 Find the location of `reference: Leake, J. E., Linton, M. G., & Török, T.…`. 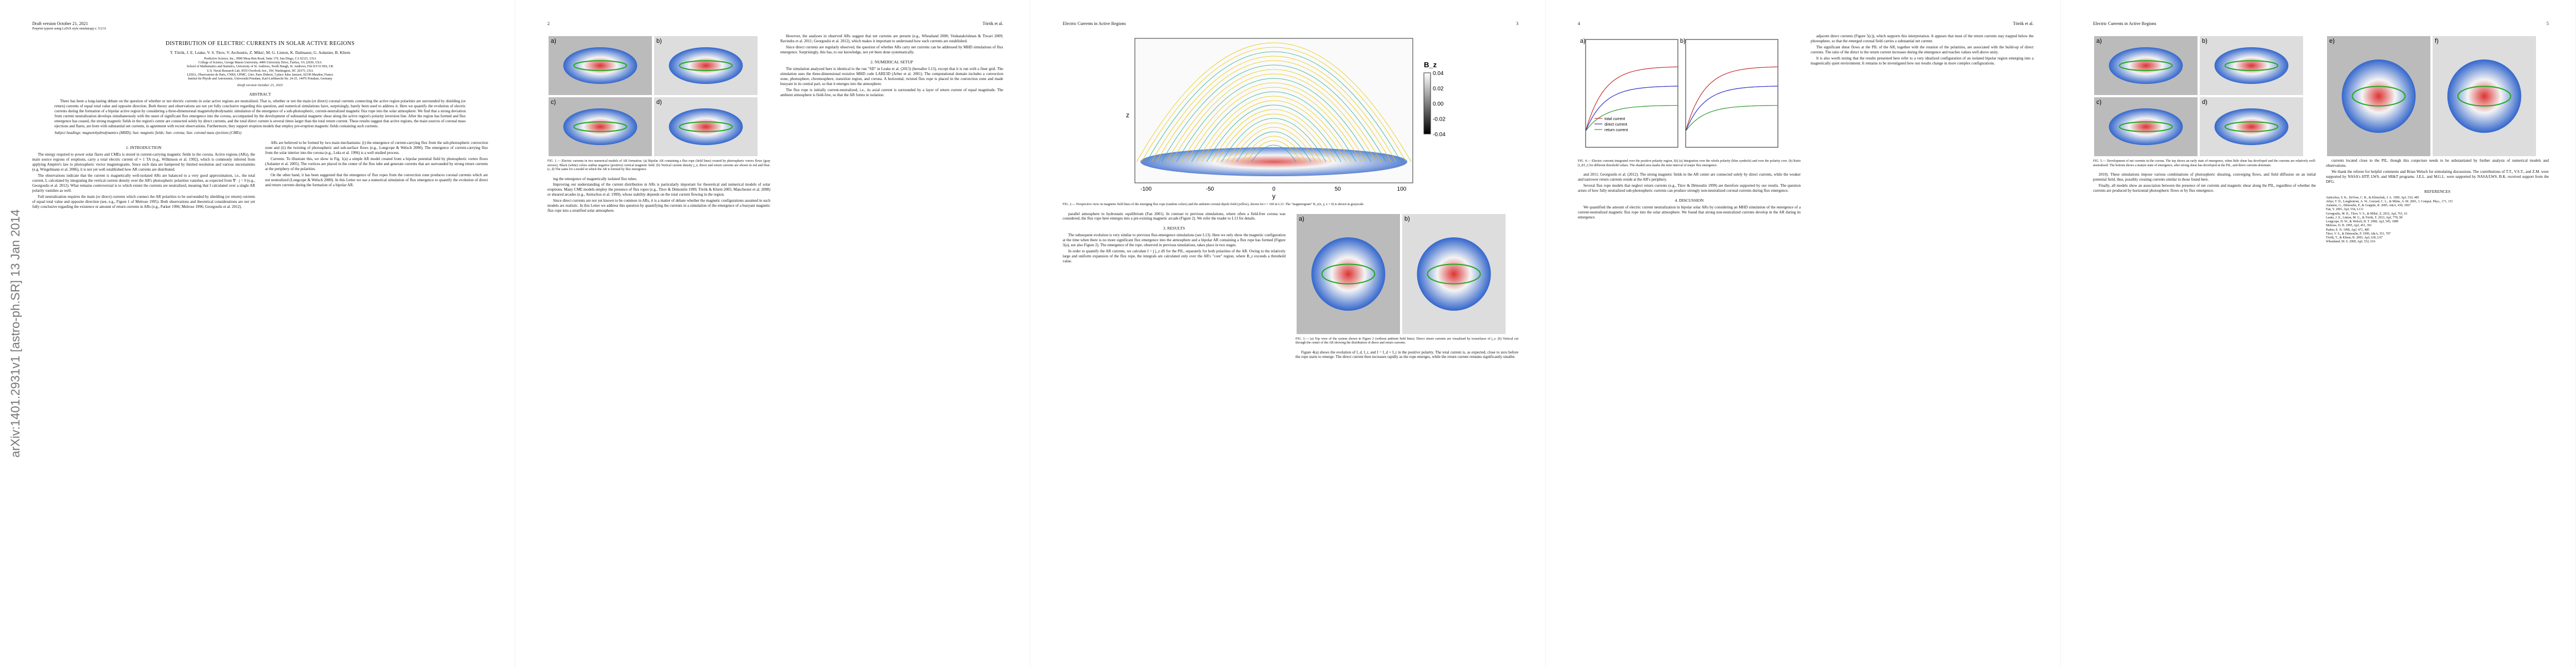

reference: Leake, J. E., Linton, M. G., & Török, T.… is located at coordinates (2364, 218).